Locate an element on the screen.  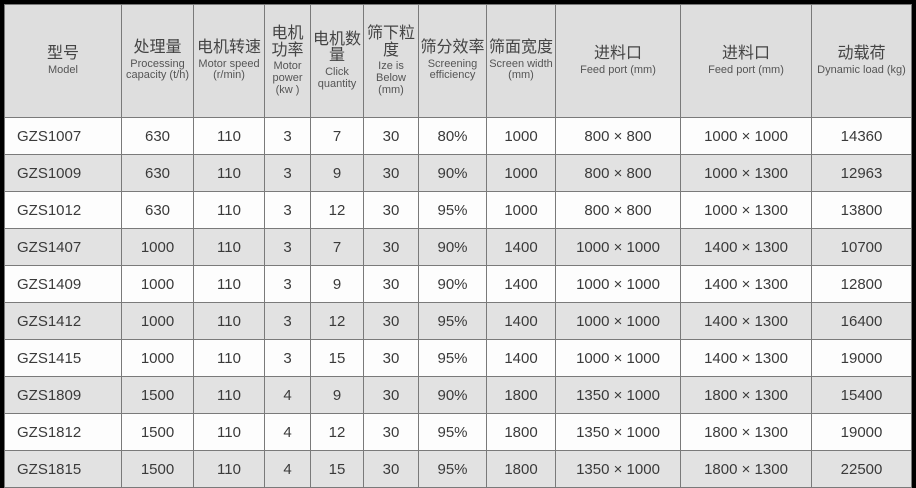
table-cell: 14360 is located at coordinates (861, 136).